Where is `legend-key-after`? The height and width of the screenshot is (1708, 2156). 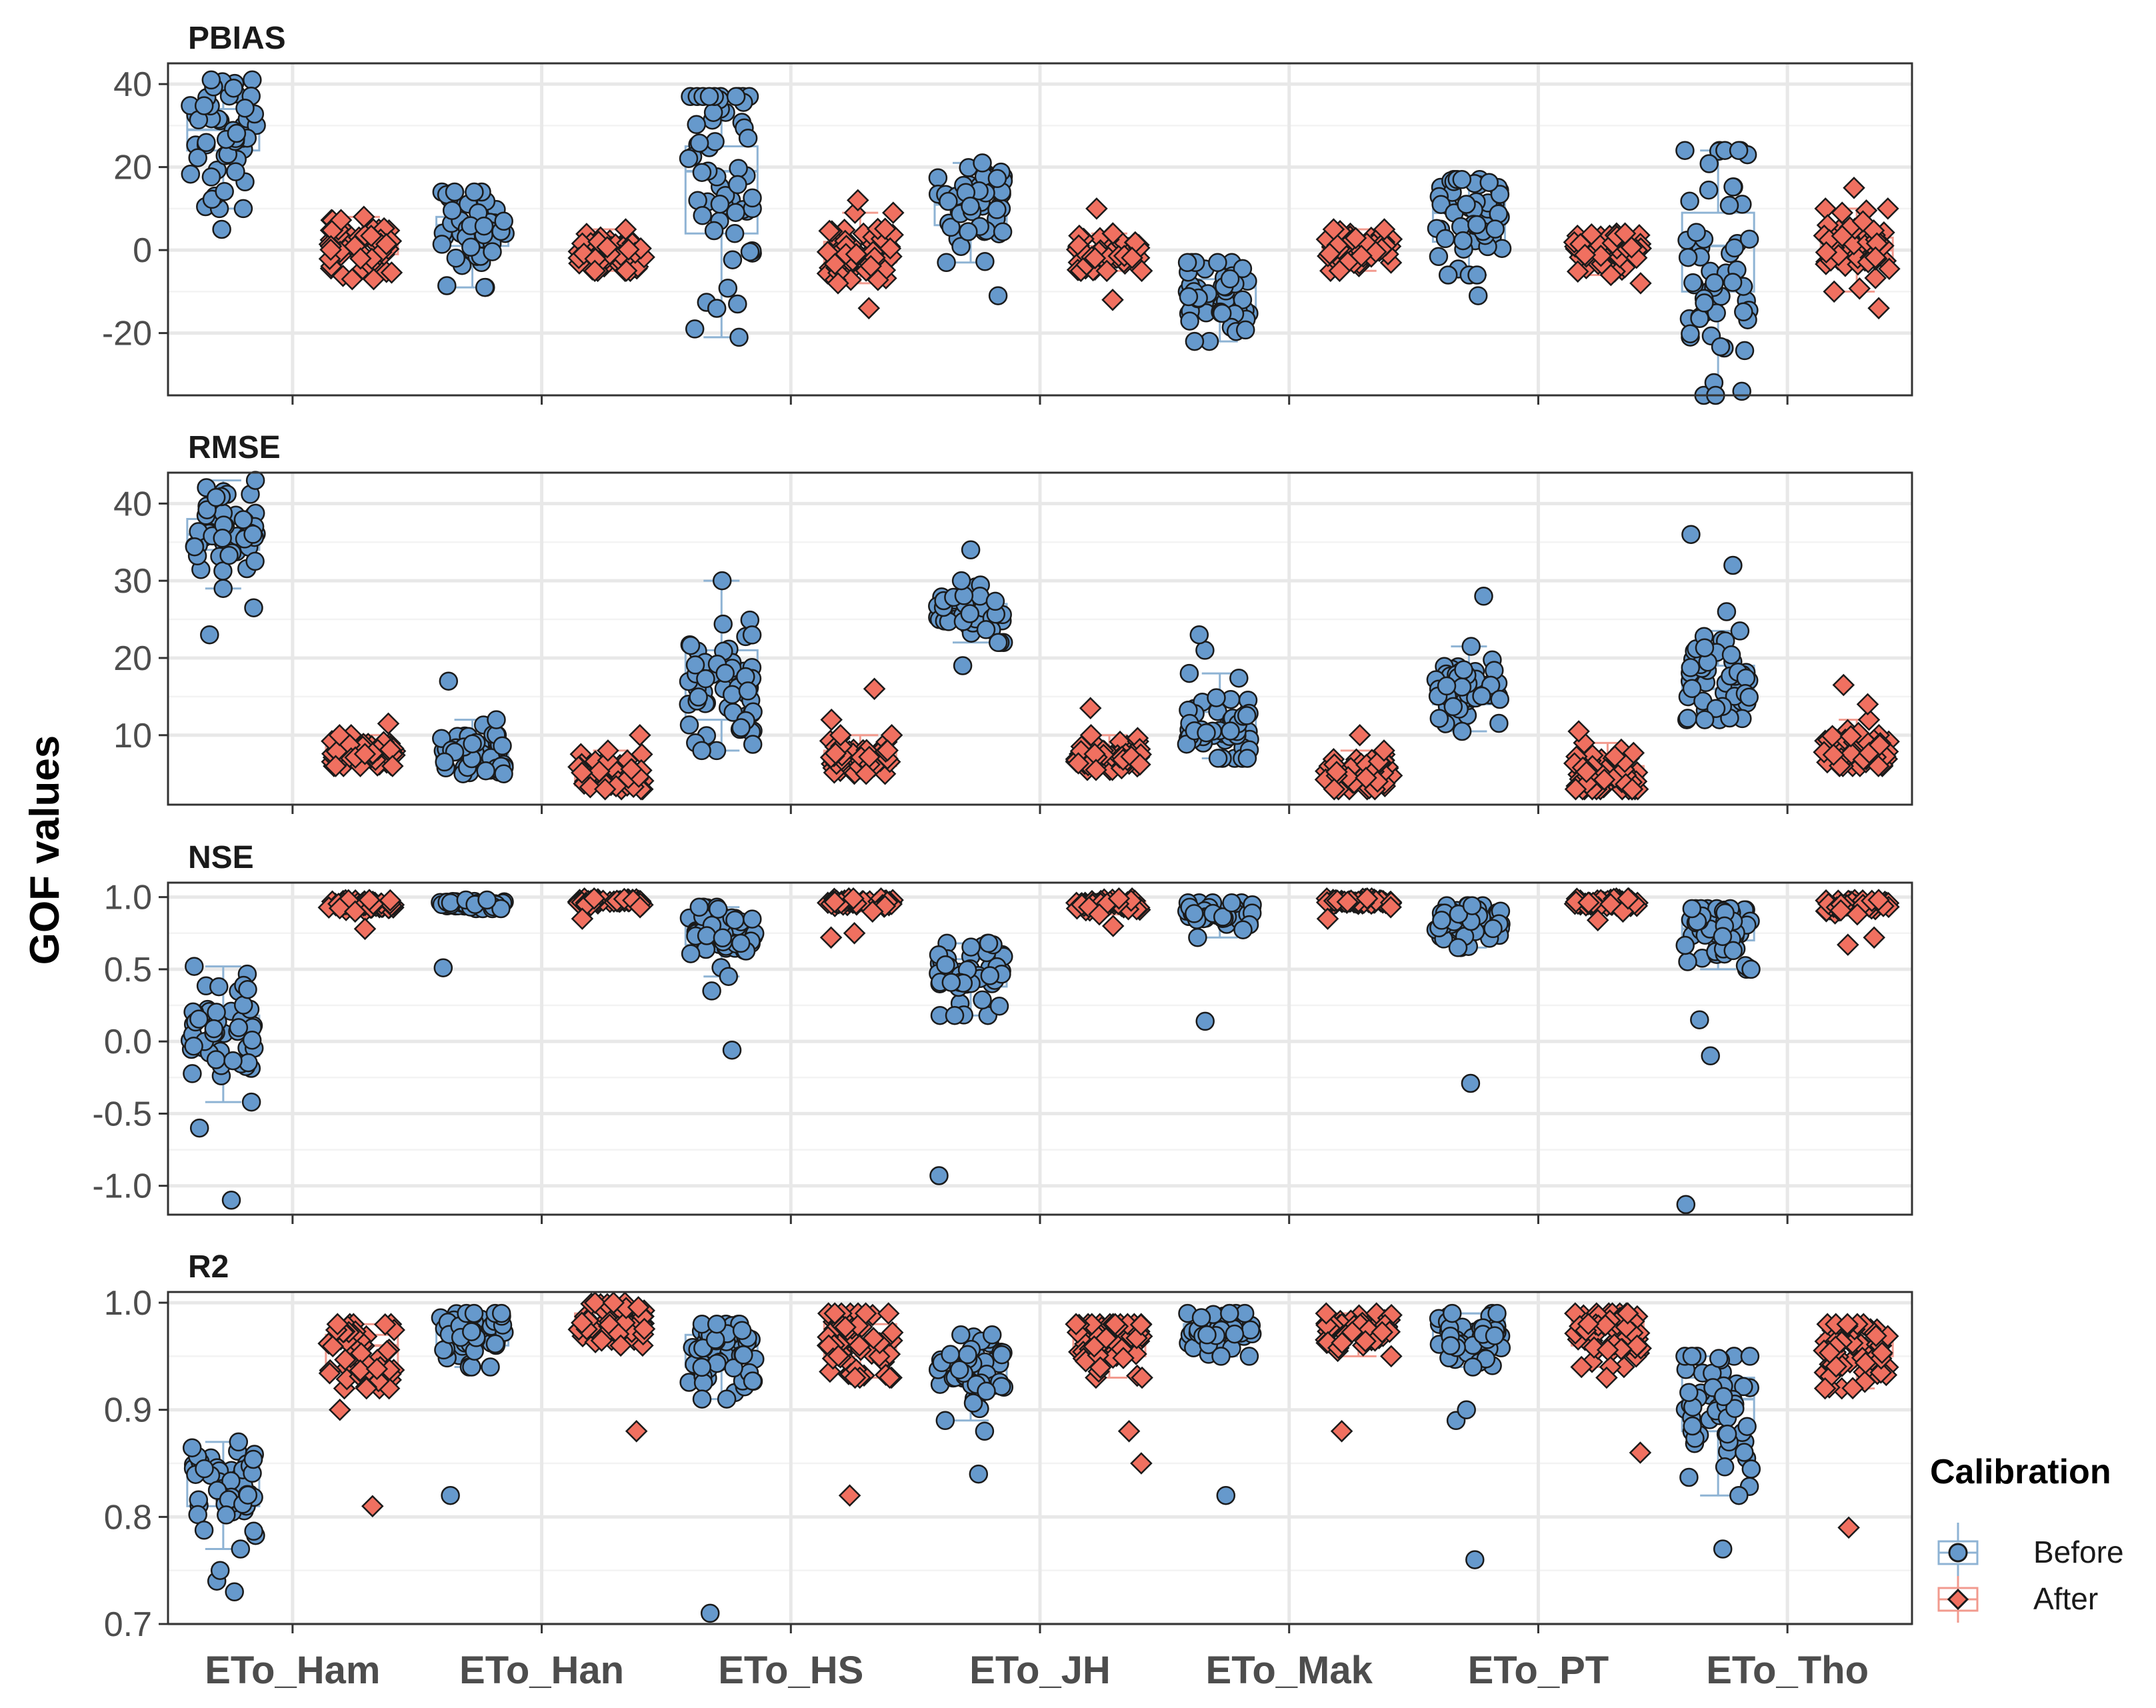 legend-key-after is located at coordinates (1958, 1599).